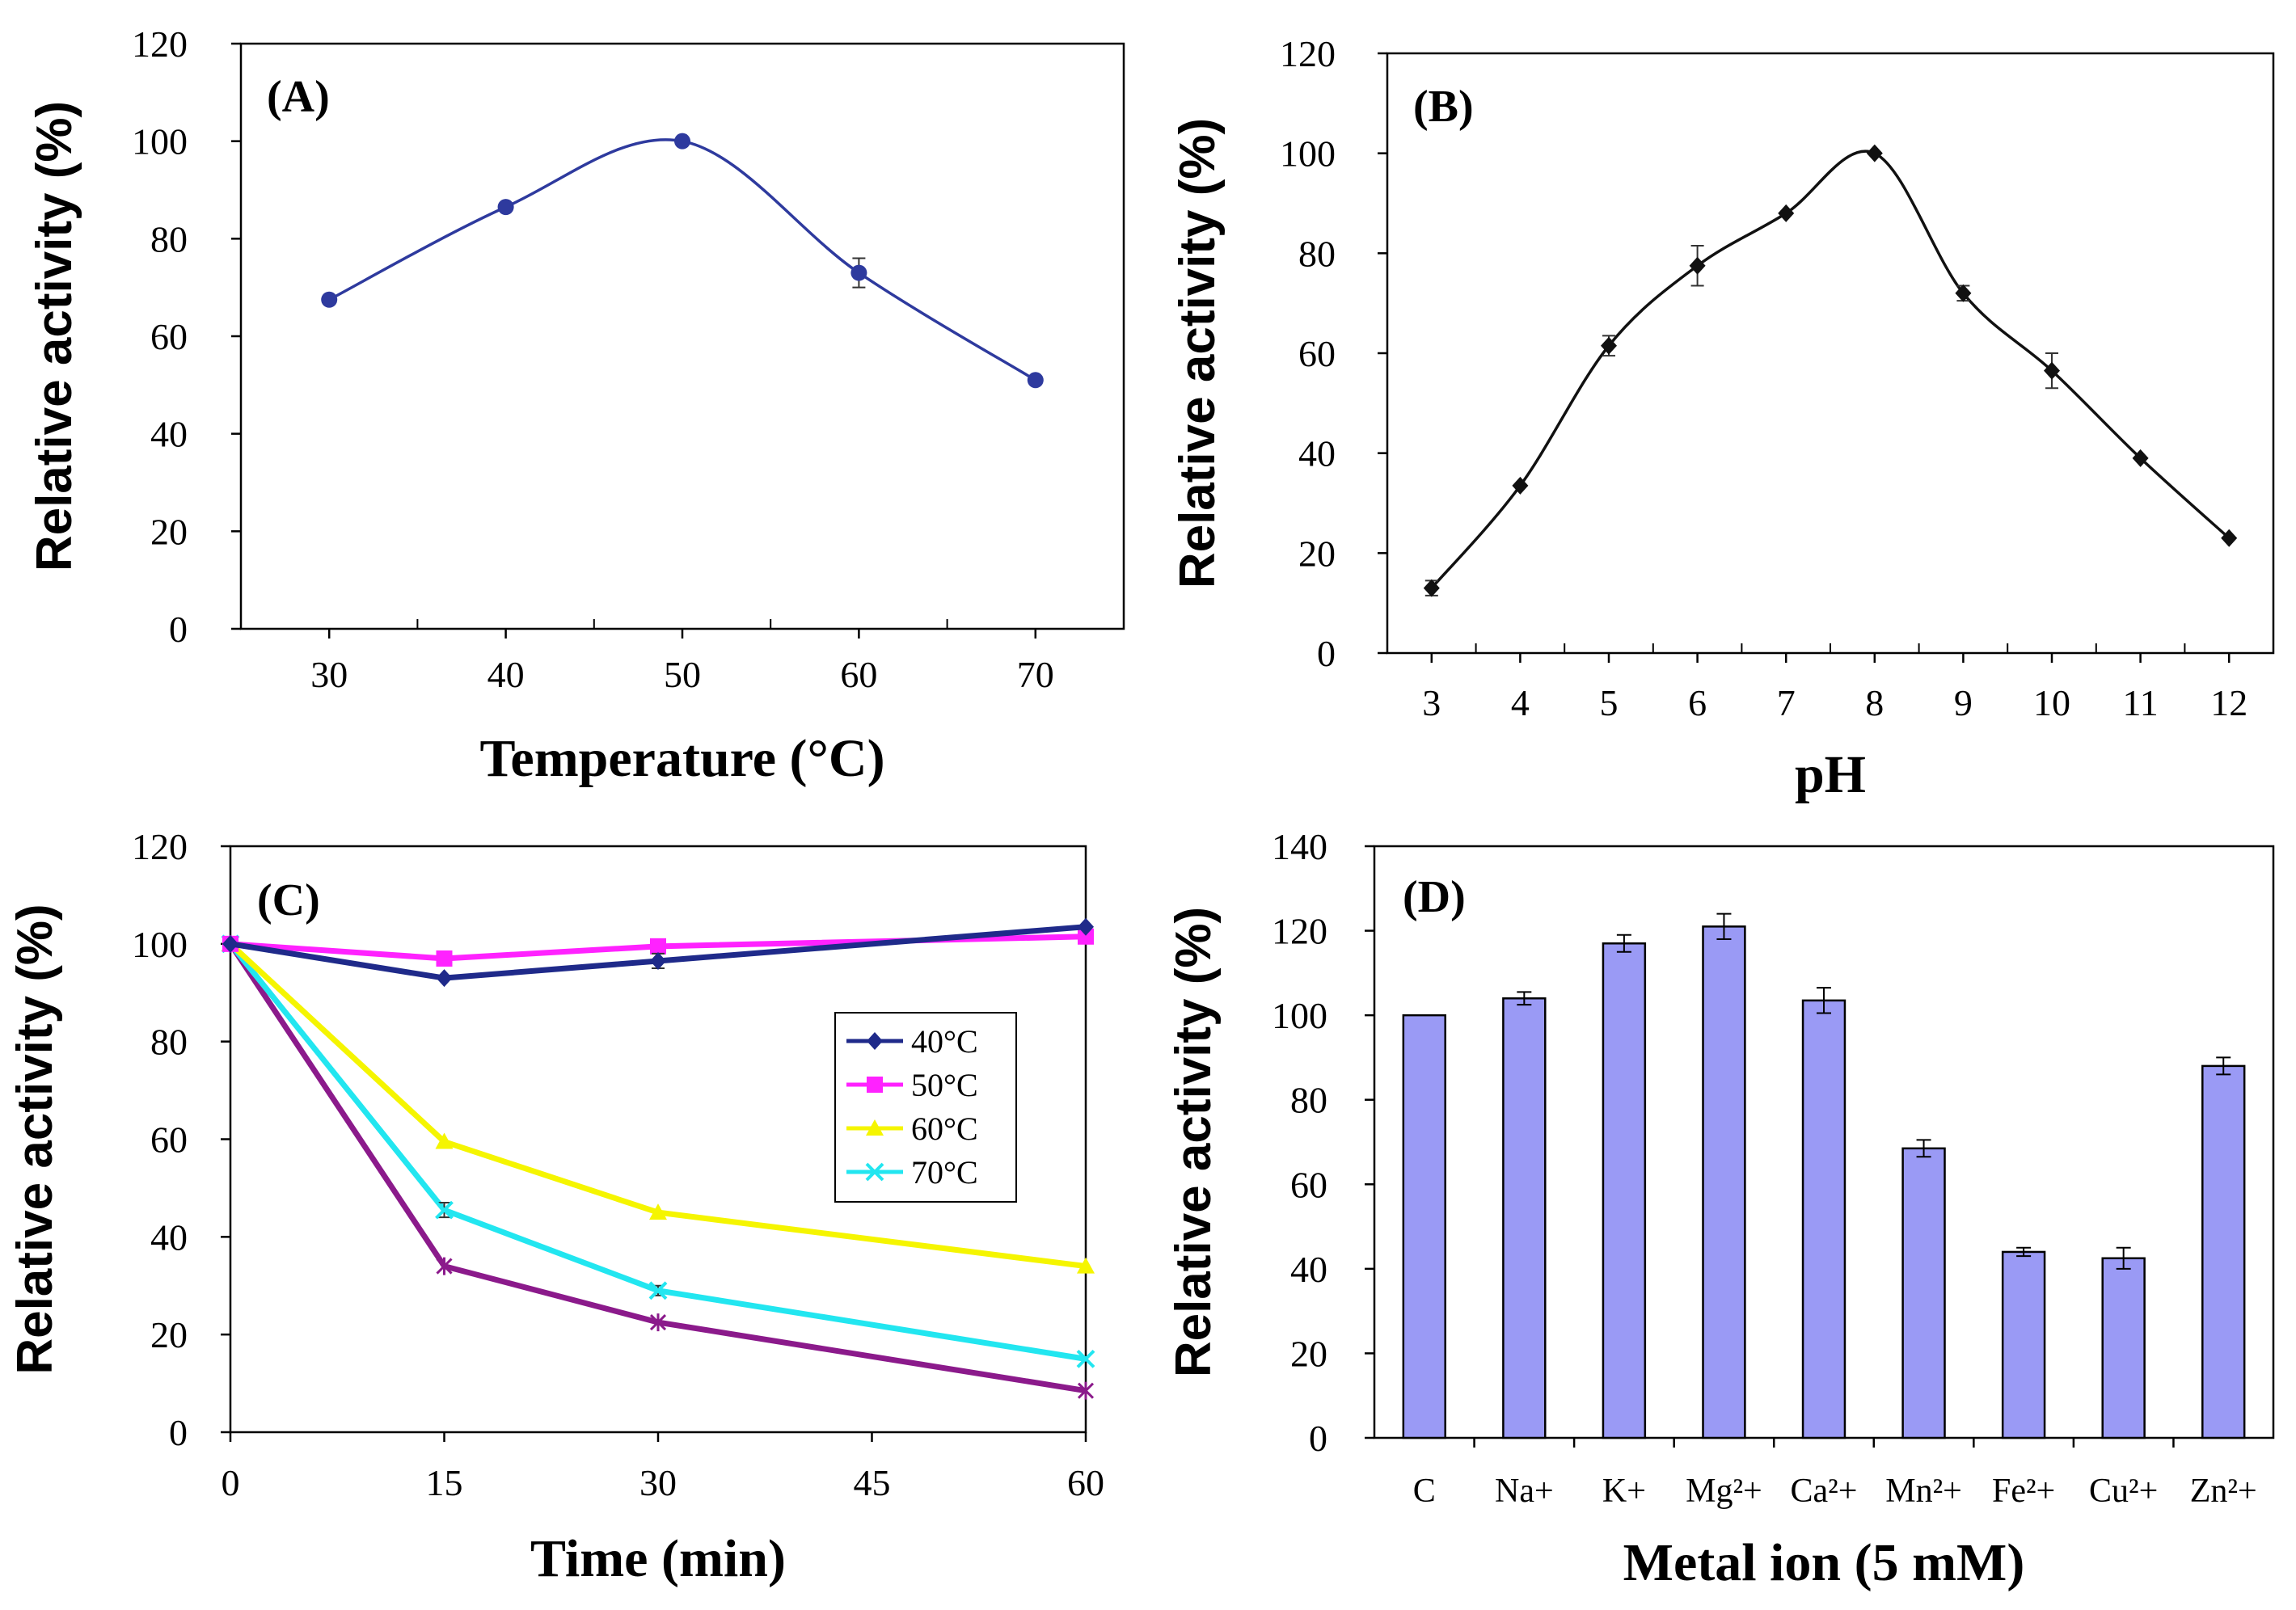 The width and height of the screenshot is (2296, 1610). What do you see at coordinates (2052, 702) in the screenshot?
I see `x-tick-label: 10` at bounding box center [2052, 702].